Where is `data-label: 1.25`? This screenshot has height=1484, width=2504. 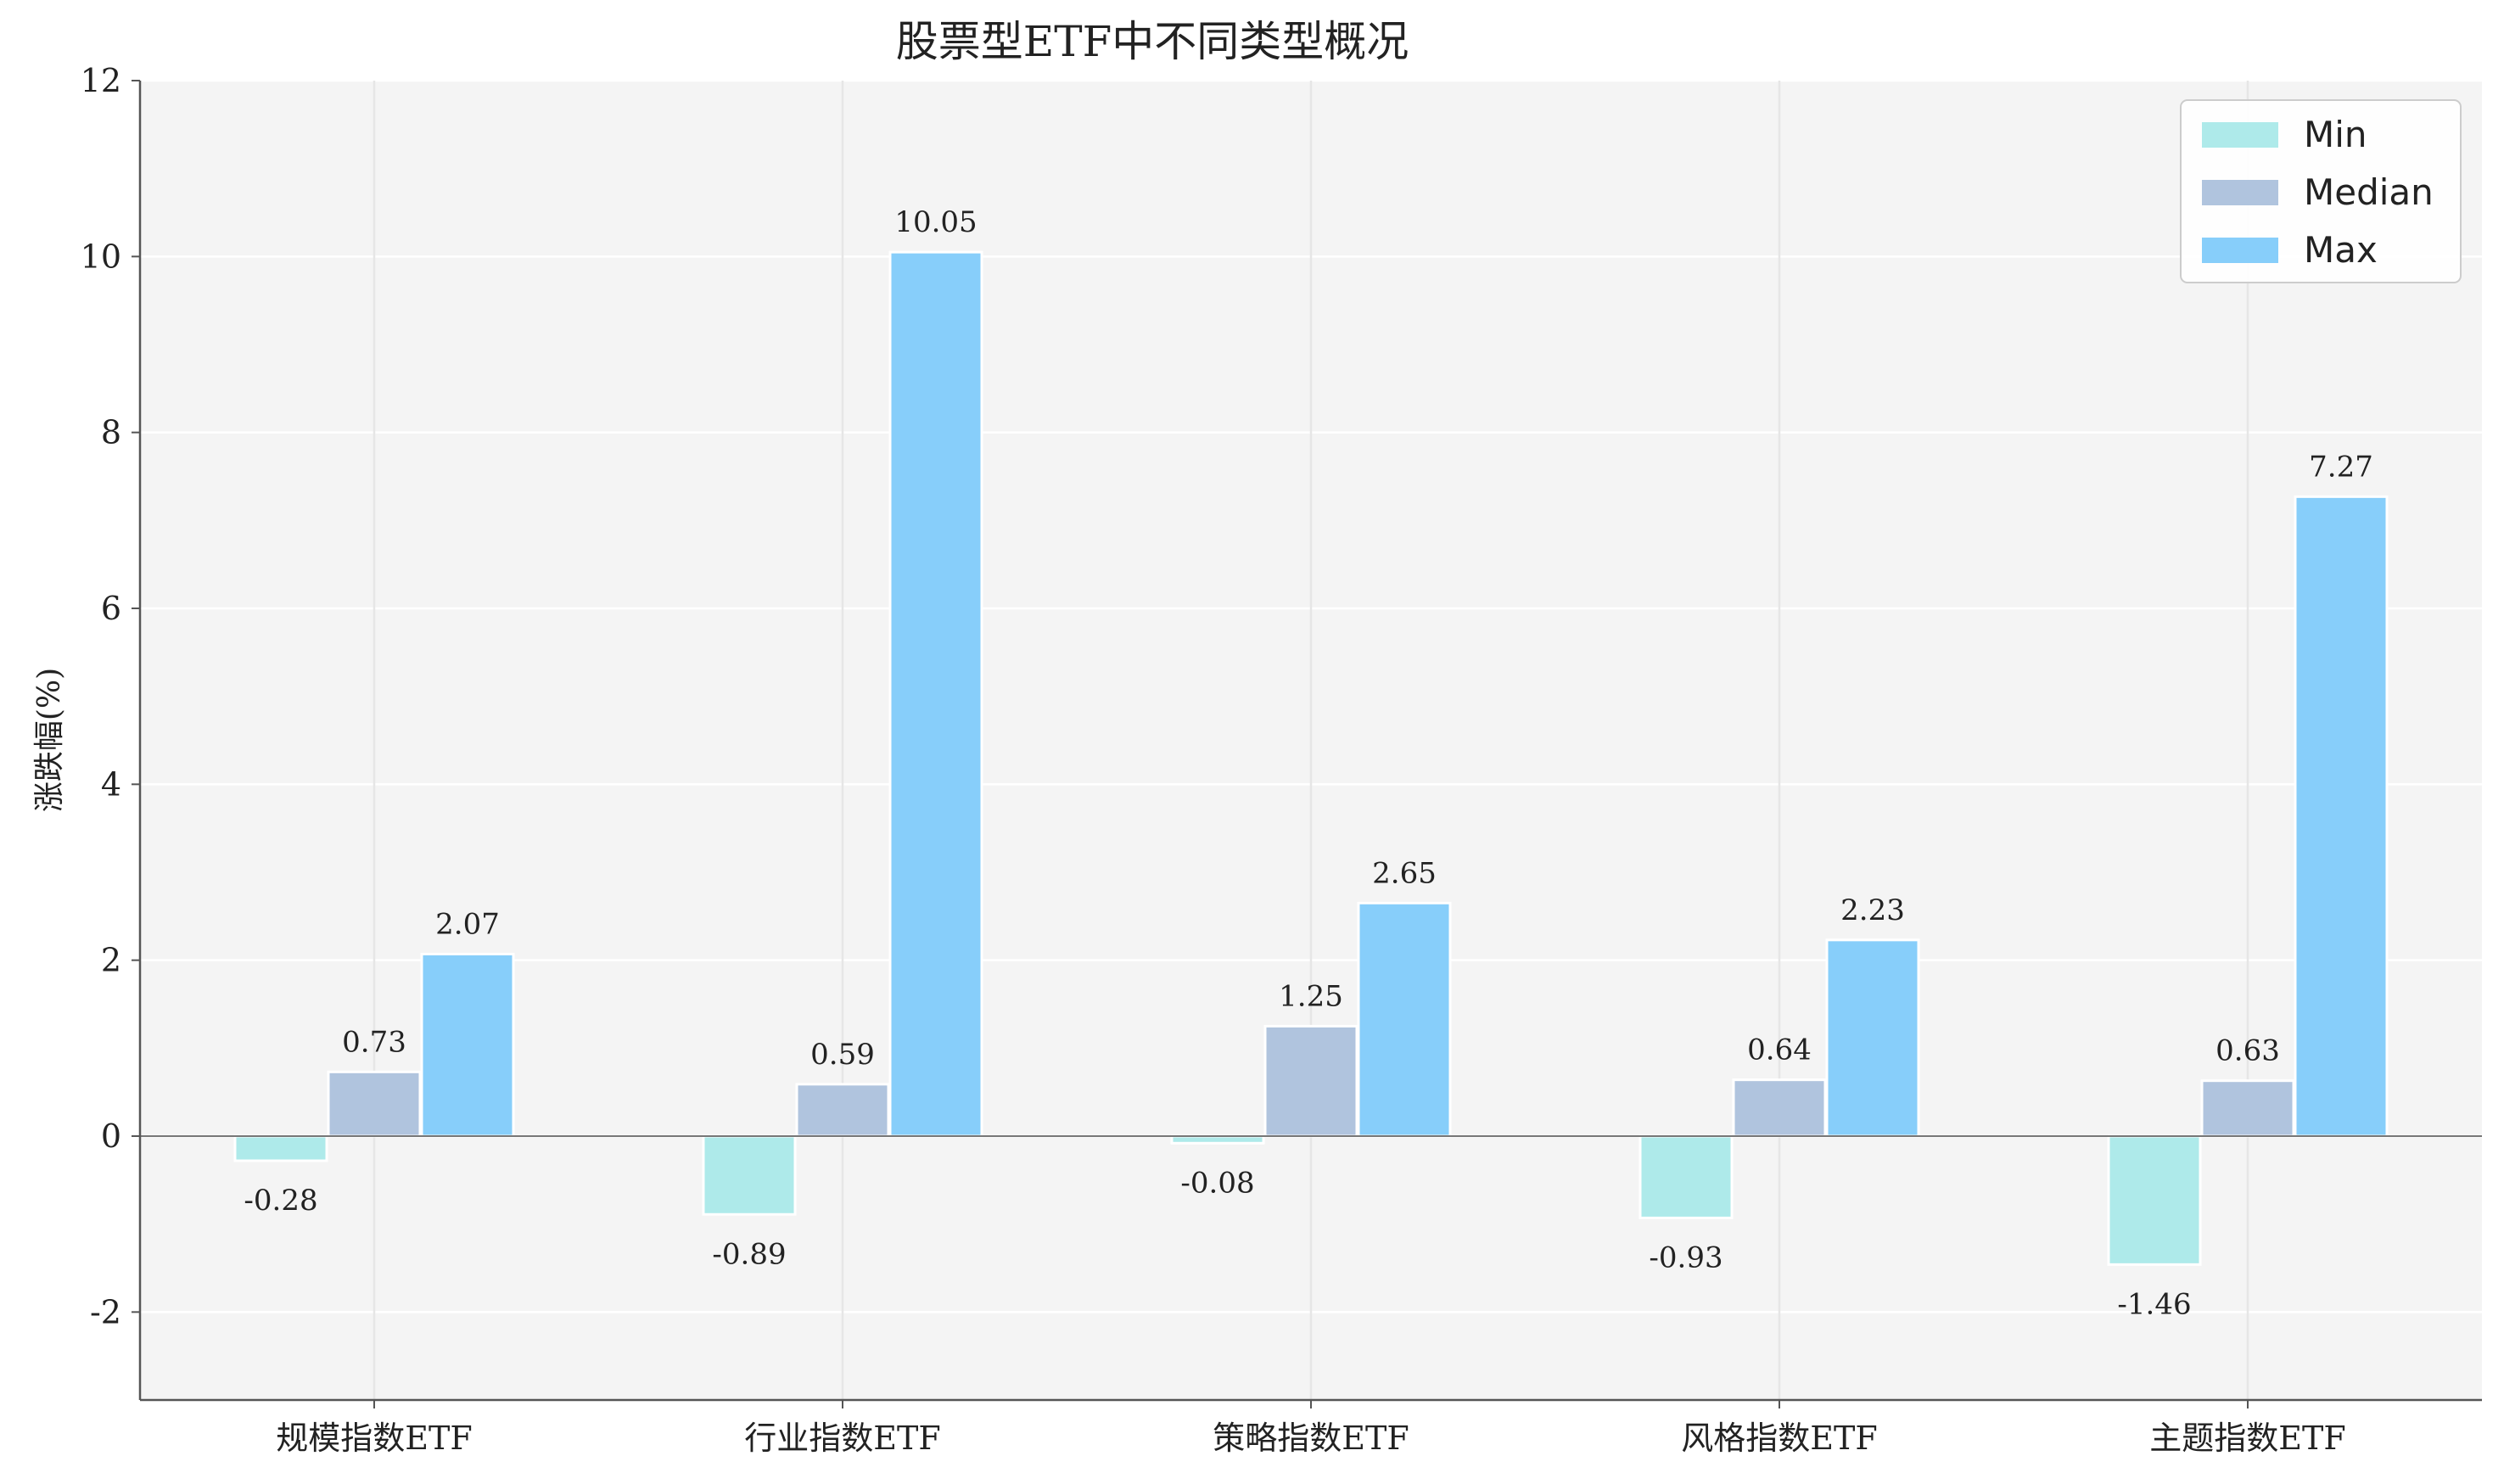
data-label: 1.25 is located at coordinates (1311, 996).